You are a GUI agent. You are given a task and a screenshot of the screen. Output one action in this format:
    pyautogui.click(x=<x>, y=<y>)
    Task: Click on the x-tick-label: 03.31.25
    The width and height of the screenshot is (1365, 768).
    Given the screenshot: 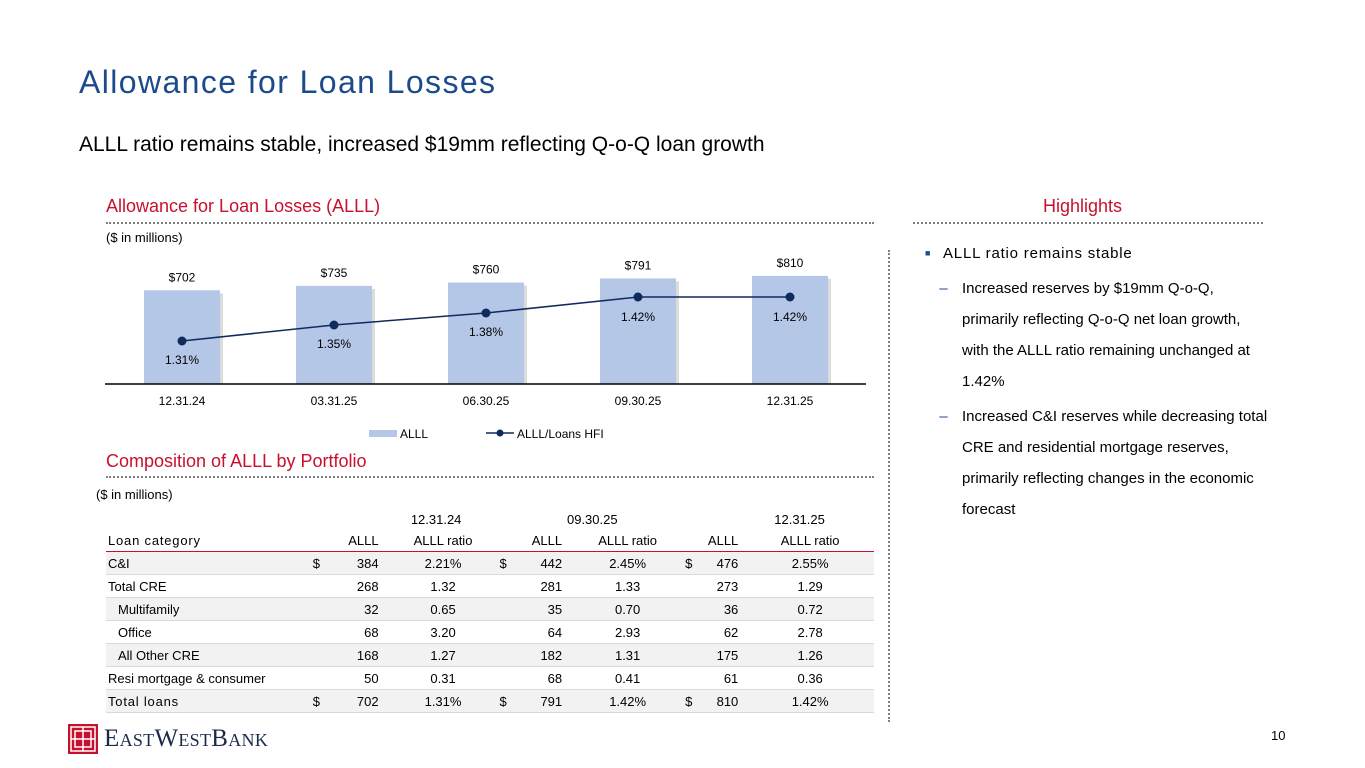 What is the action you would take?
    pyautogui.click(x=334, y=401)
    